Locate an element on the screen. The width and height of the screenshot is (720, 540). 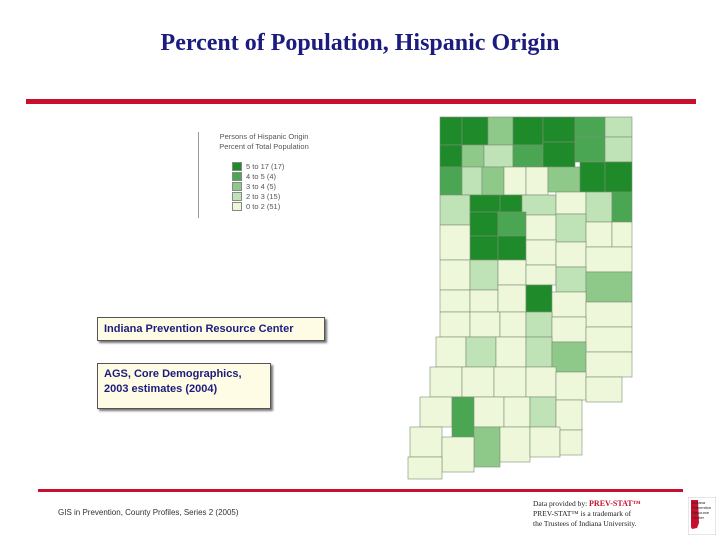
credit-line3: the Trustees of Indiana University. is located at coordinates (585, 523).